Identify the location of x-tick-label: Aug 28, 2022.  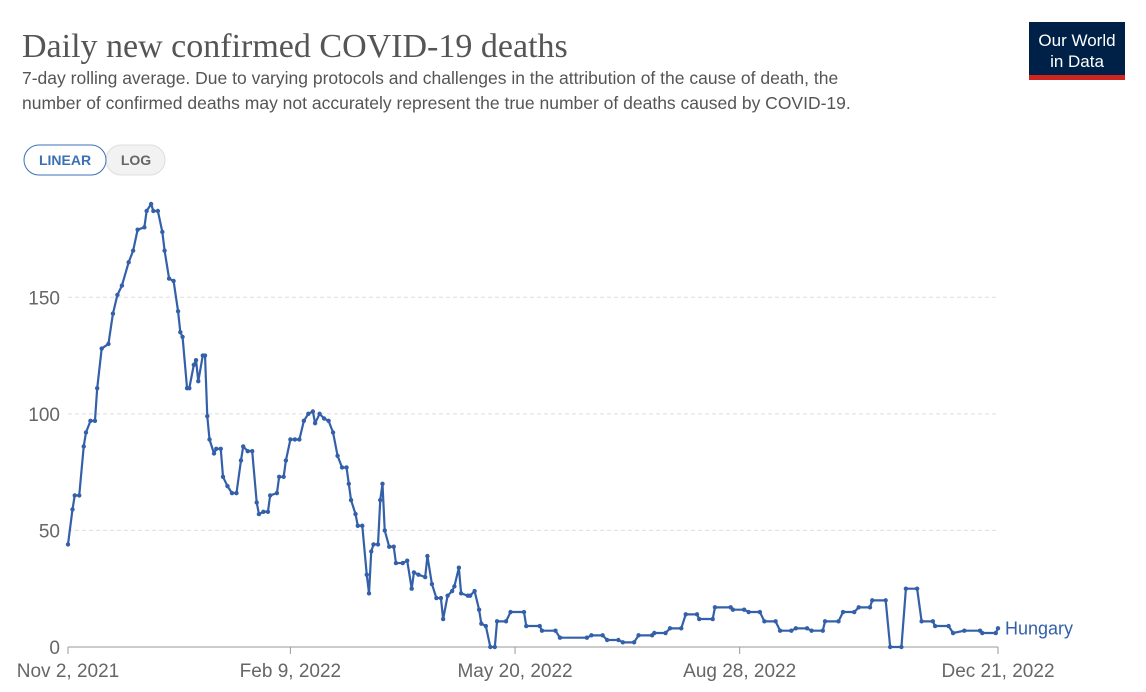
(739, 671).